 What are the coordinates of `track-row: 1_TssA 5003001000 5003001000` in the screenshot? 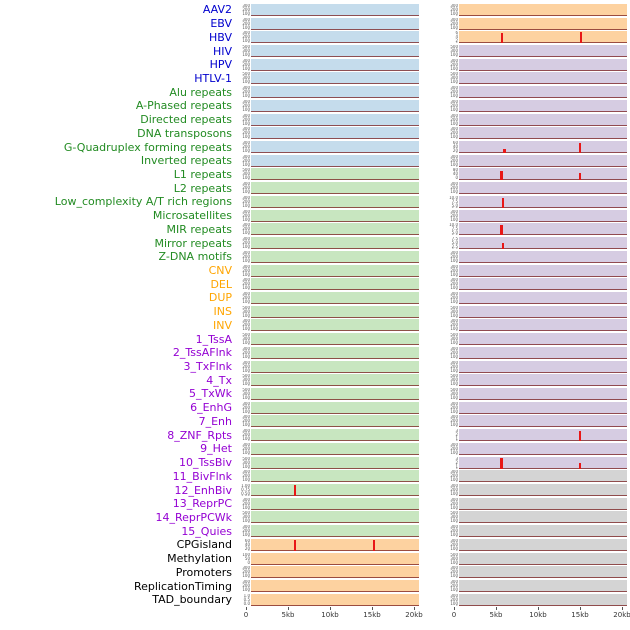 It's located at (315, 339).